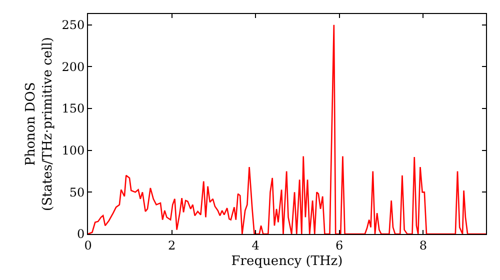 This screenshot has height=280, width=500. What do you see at coordinates (172, 245) in the screenshot?
I see `x-tick-label: 2` at bounding box center [172, 245].